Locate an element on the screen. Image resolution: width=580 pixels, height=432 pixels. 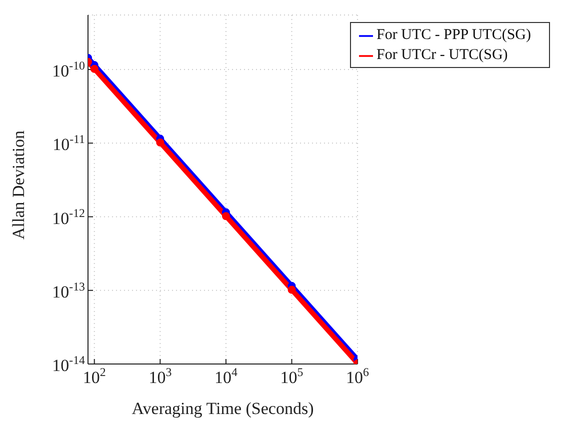
y-tick-label: 10$^{-12}$ is located at coordinates (69, 217).